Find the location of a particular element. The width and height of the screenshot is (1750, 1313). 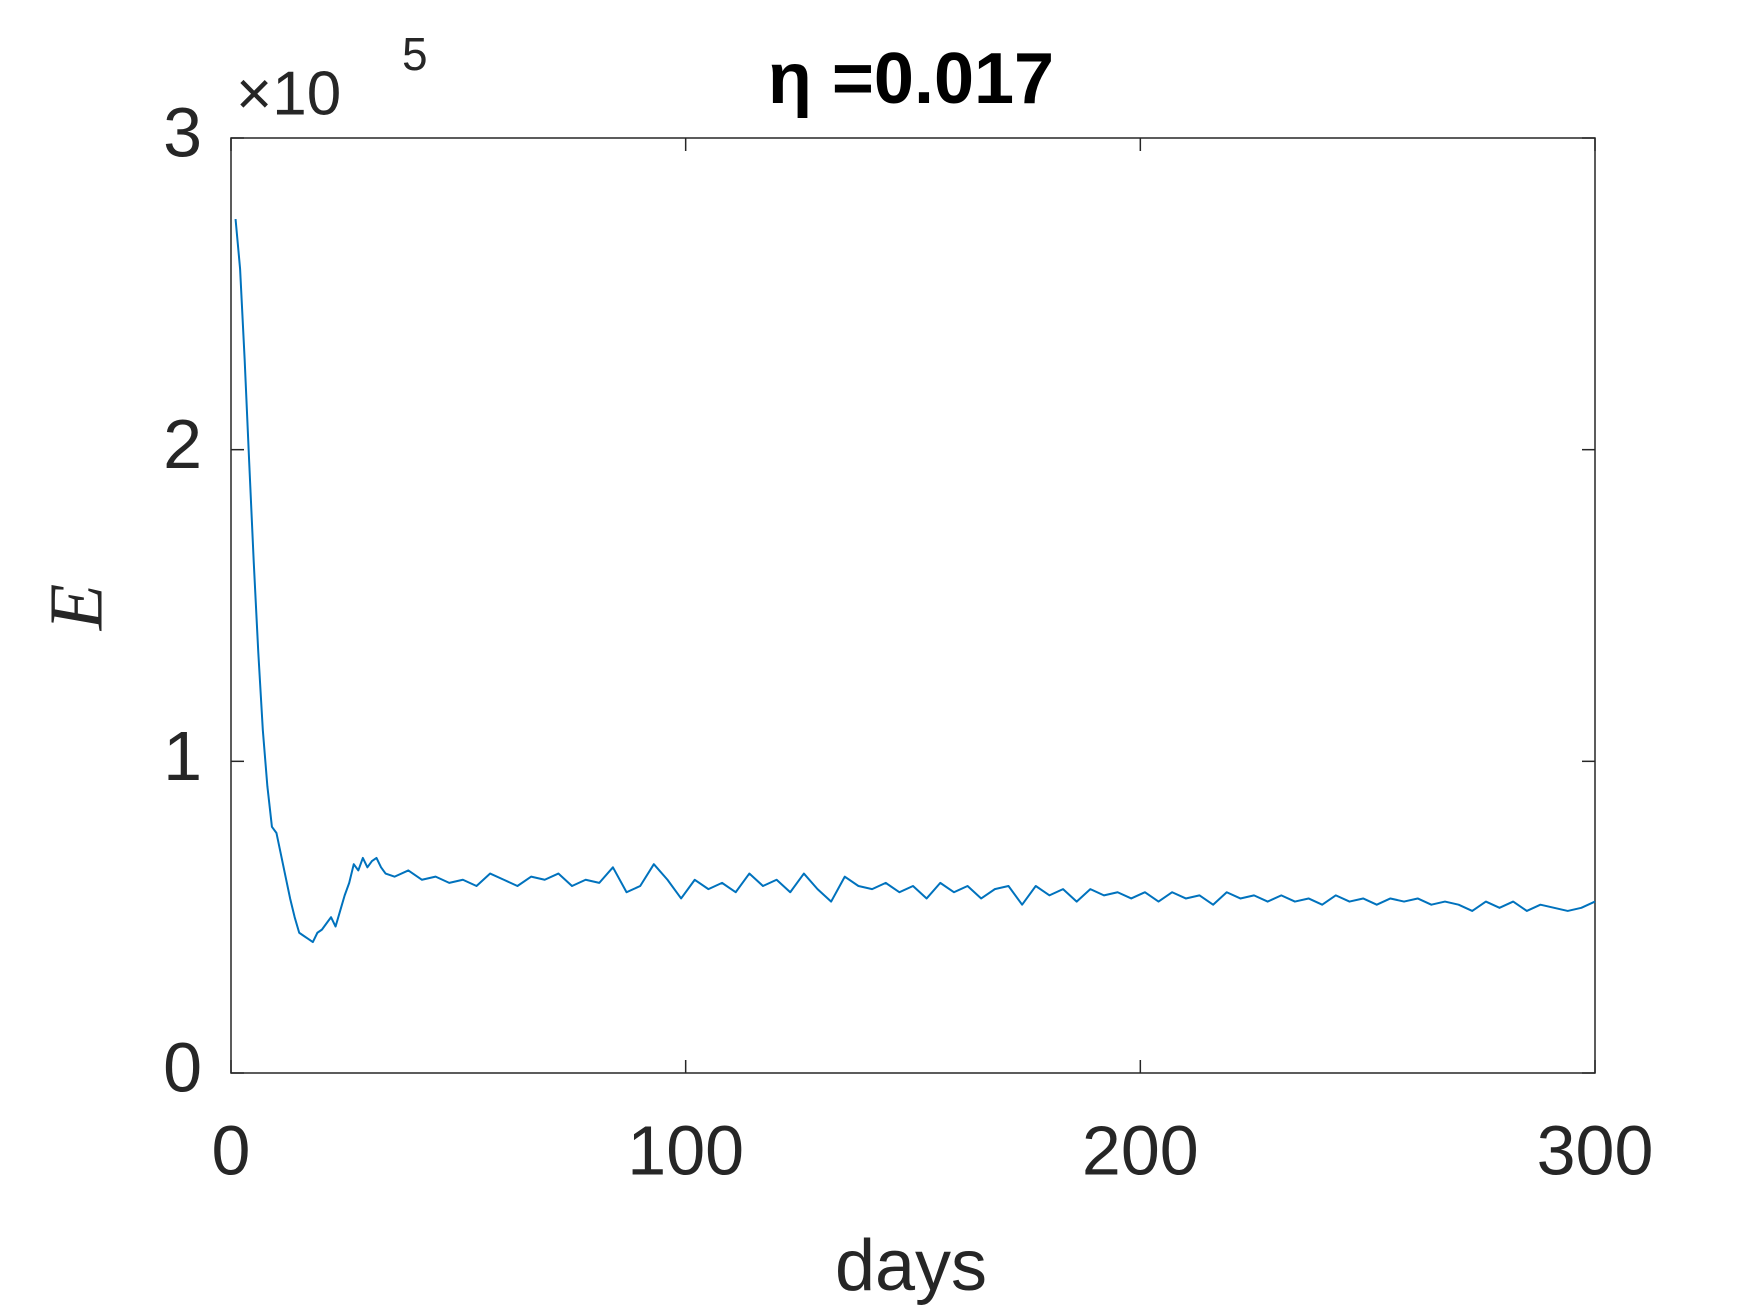

y-multiplier-exponent: 5 is located at coordinates (415, 54).